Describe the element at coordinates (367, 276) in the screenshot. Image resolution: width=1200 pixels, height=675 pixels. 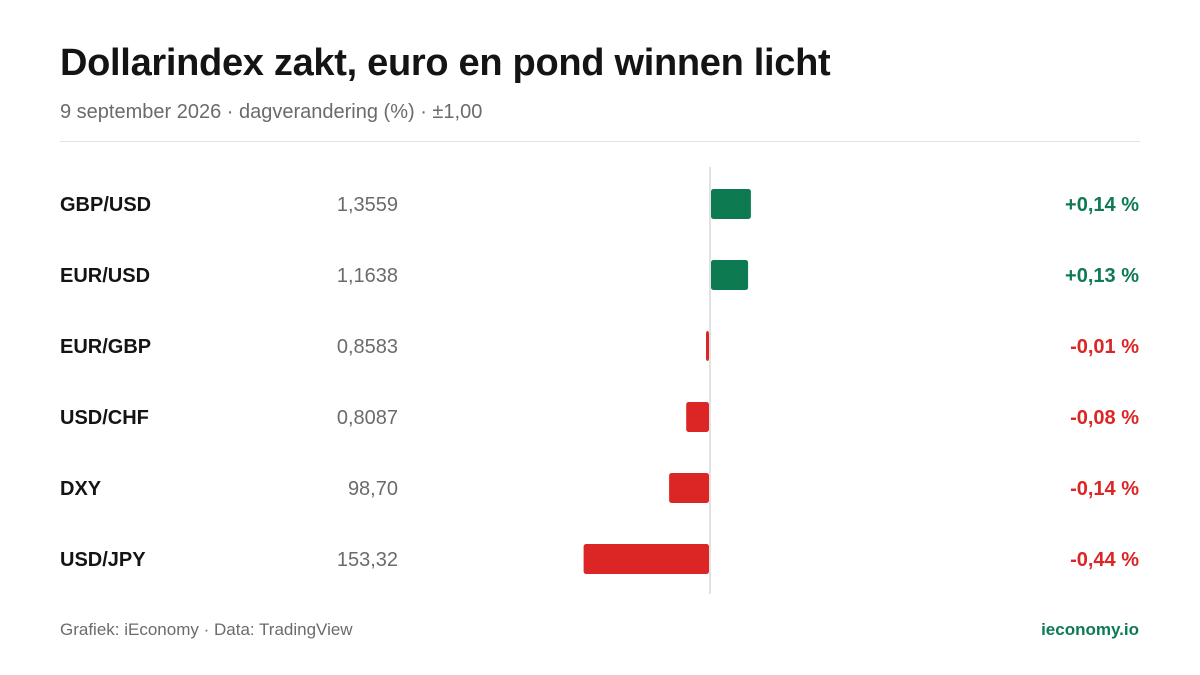
I see `price-value: 1,1638` at that location.